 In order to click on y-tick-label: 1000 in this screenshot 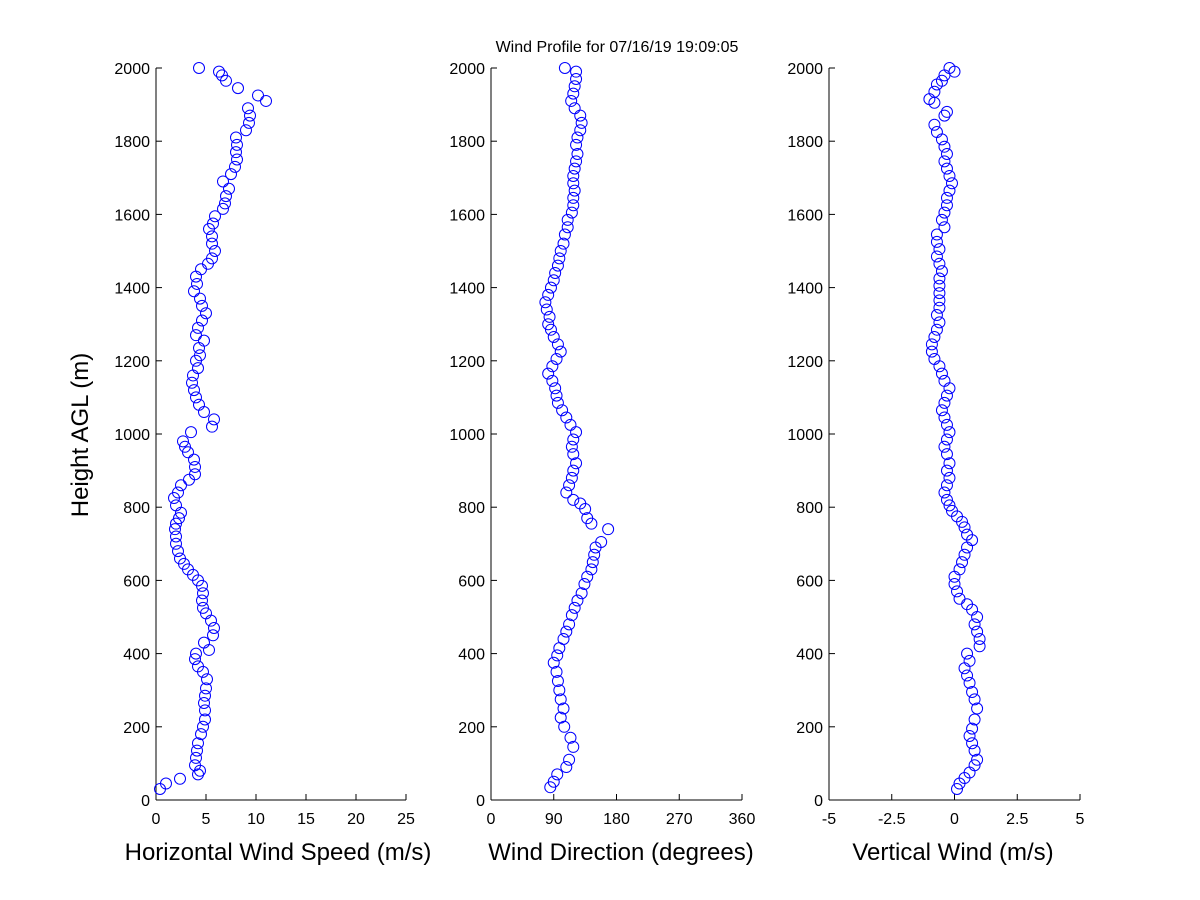, I will do `click(467, 435)`.